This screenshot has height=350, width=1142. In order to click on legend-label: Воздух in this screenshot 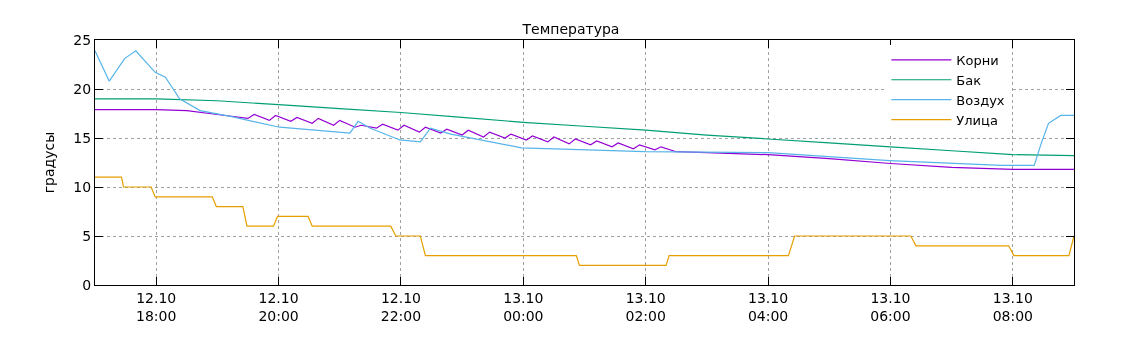, I will do `click(980, 100)`.